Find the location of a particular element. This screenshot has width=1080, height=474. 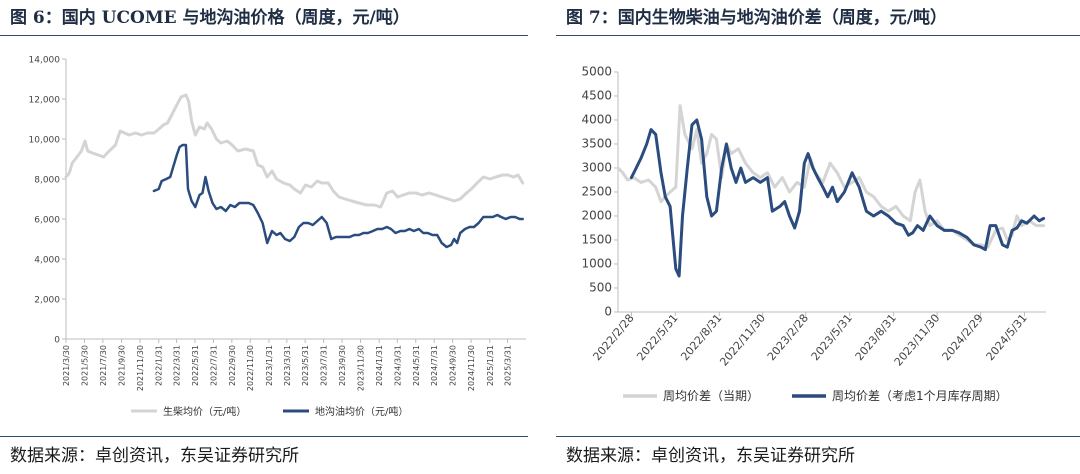

x-tick-label: 2024/11/30 is located at coordinates (471, 368).